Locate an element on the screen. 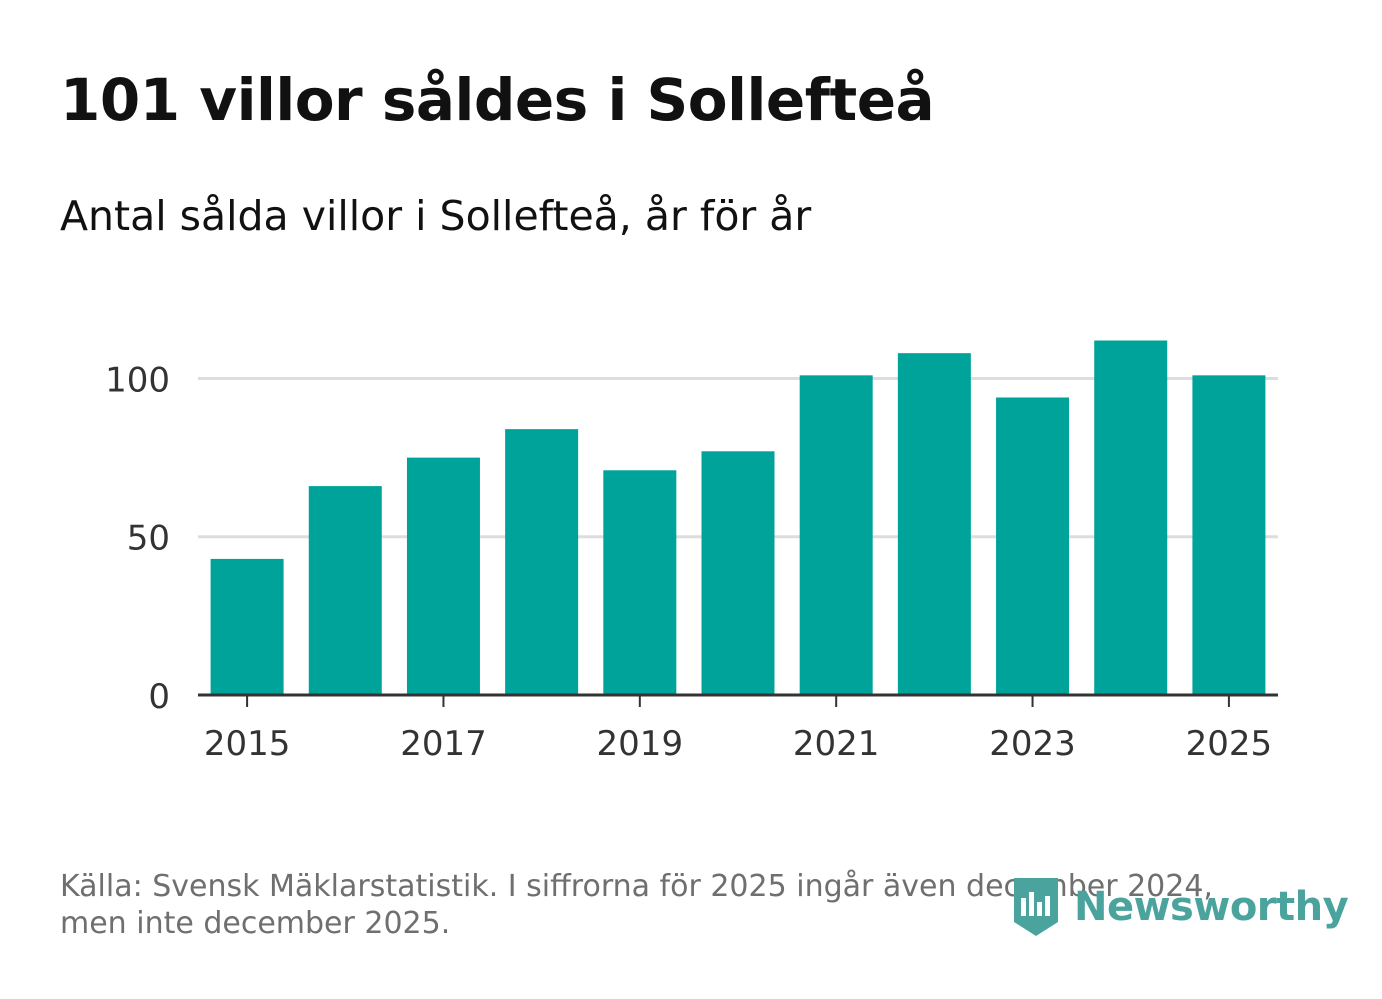 Image resolution: width=1382 pixels, height=999 pixels. x-tick-label: 2019 is located at coordinates (640, 744).